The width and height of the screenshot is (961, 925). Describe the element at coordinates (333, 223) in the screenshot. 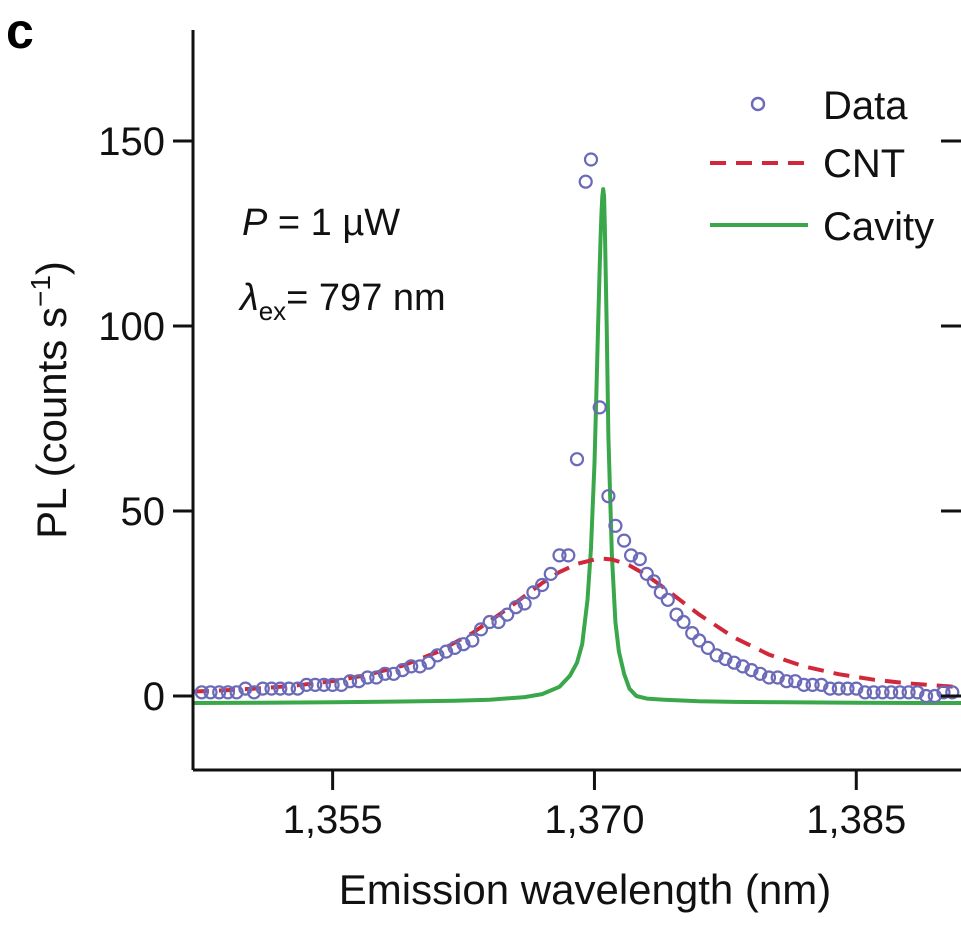

I see `power-value: = 1 µW` at that location.